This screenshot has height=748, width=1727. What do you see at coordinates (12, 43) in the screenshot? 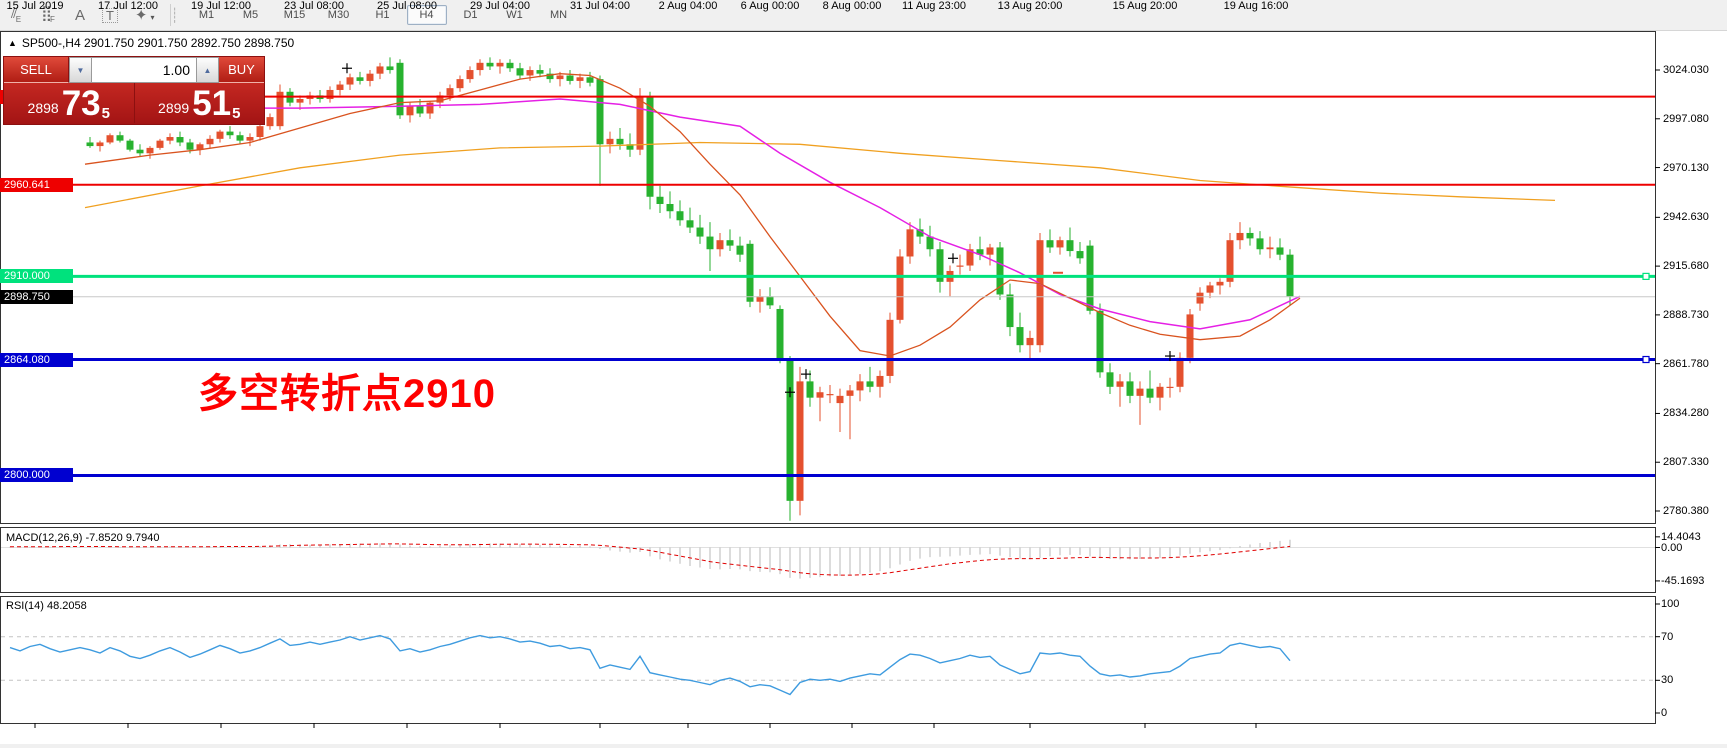
I see `collapse-triangle-icon: ▲` at bounding box center [12, 43].